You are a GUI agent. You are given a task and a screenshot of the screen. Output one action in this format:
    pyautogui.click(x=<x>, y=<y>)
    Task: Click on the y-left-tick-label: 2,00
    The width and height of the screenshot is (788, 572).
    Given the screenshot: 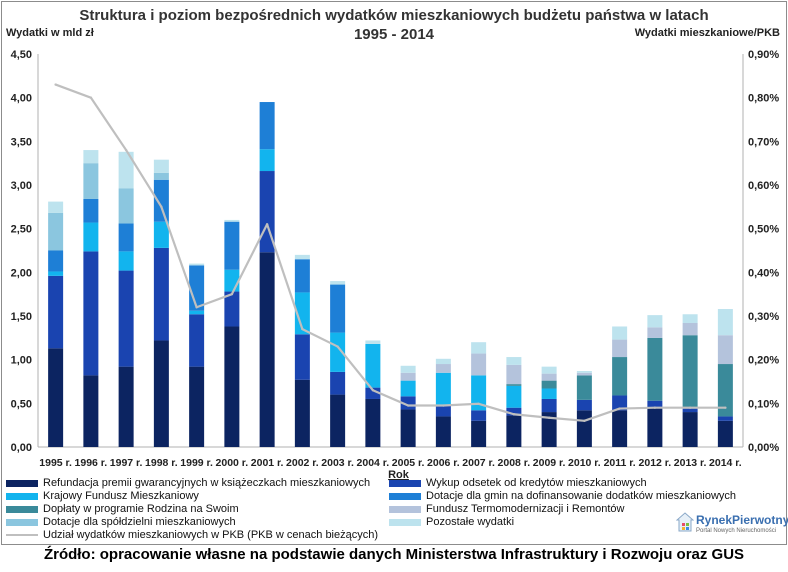 What is the action you would take?
    pyautogui.click(x=21, y=273)
    